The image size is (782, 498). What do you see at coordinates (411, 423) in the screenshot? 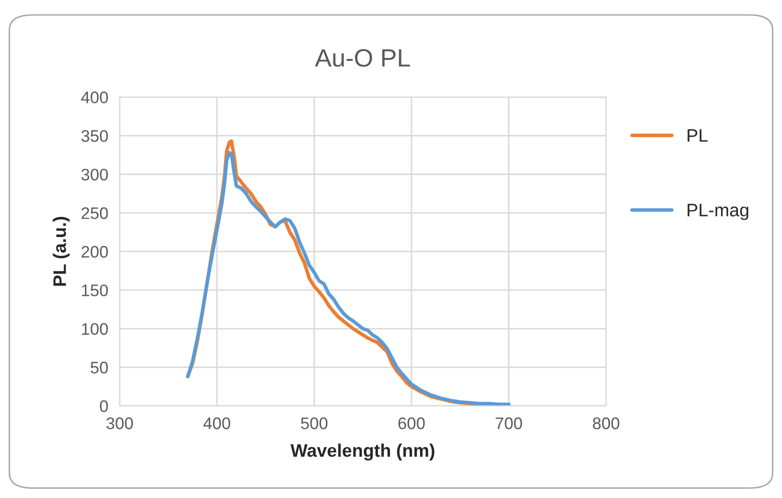
I see `x-tick-label: 600` at bounding box center [411, 423].